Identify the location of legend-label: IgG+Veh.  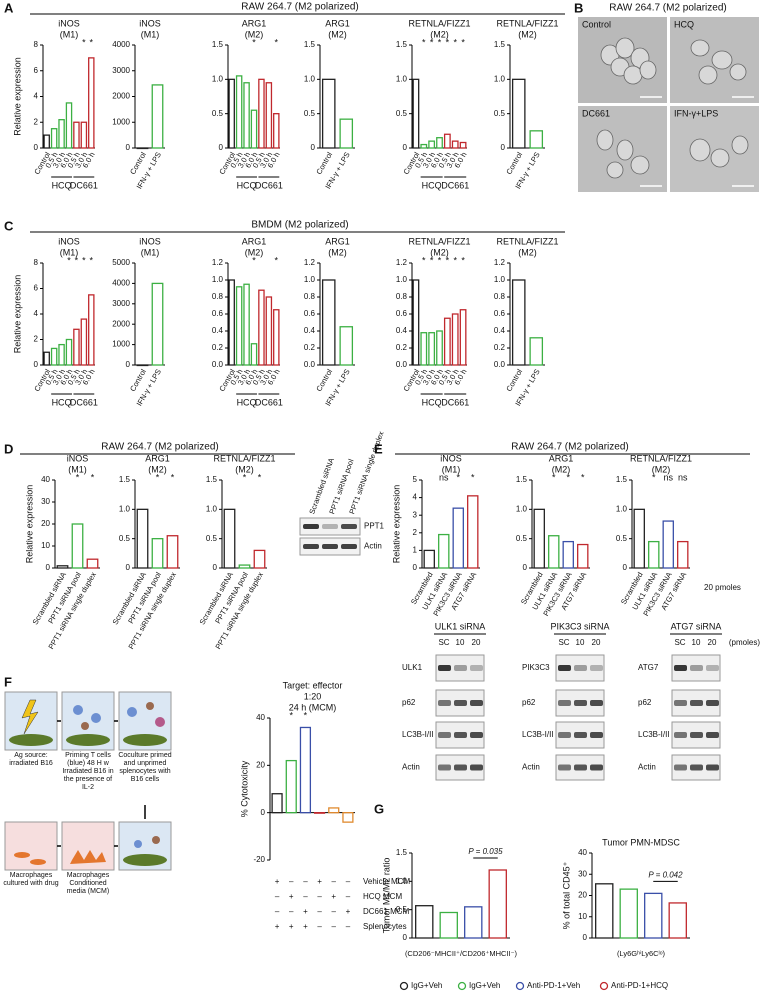
(426, 985).